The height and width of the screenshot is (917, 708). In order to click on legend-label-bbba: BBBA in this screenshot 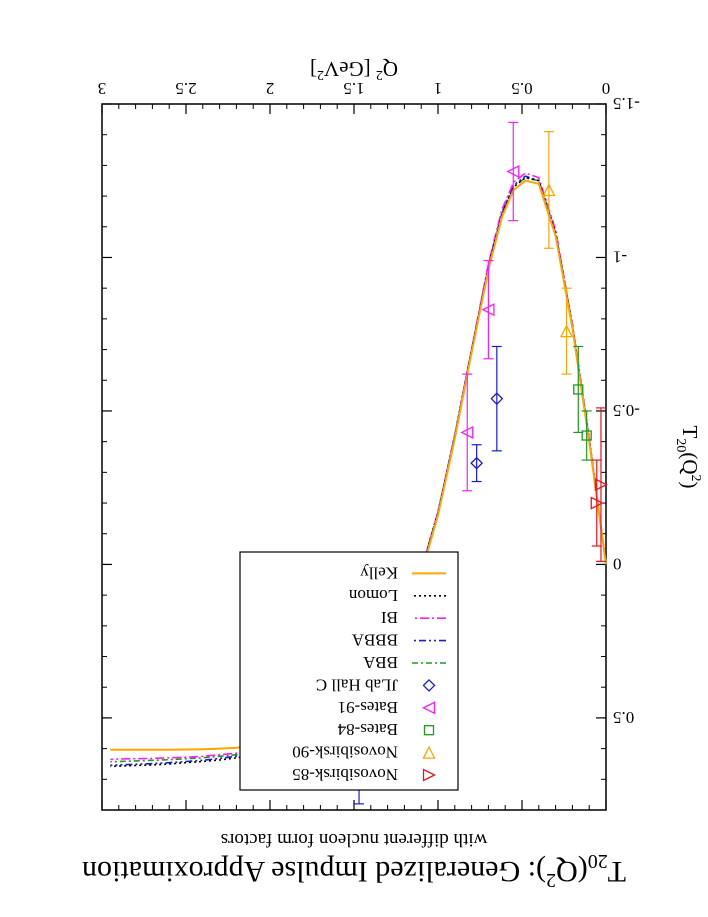, I will do `click(374, 640)`.